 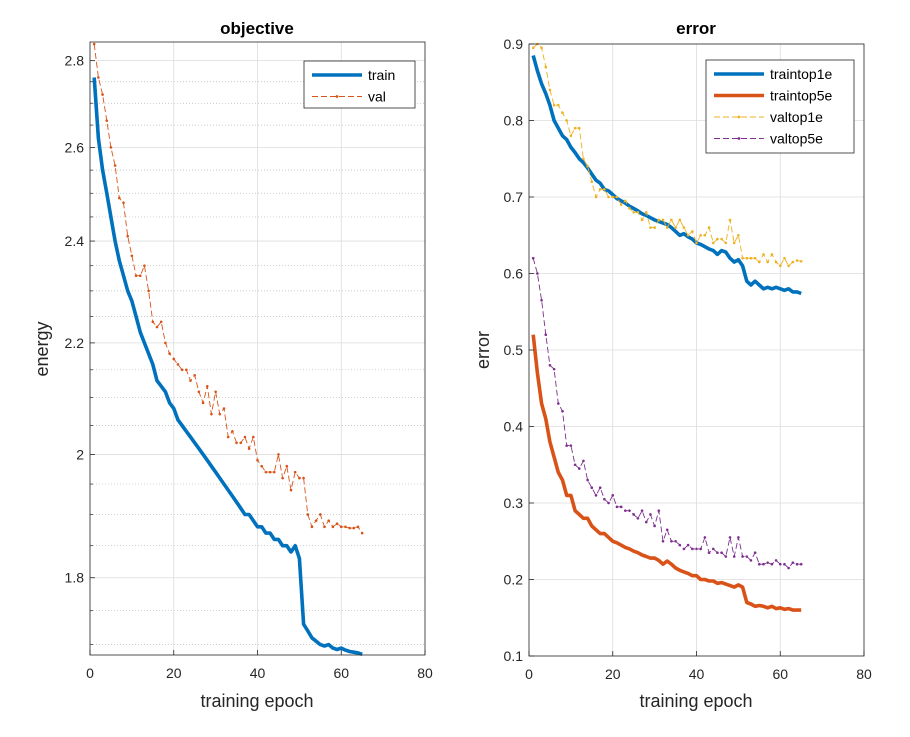 What do you see at coordinates (514, 427) in the screenshot?
I see `error-y-tick-label: 0.4` at bounding box center [514, 427].